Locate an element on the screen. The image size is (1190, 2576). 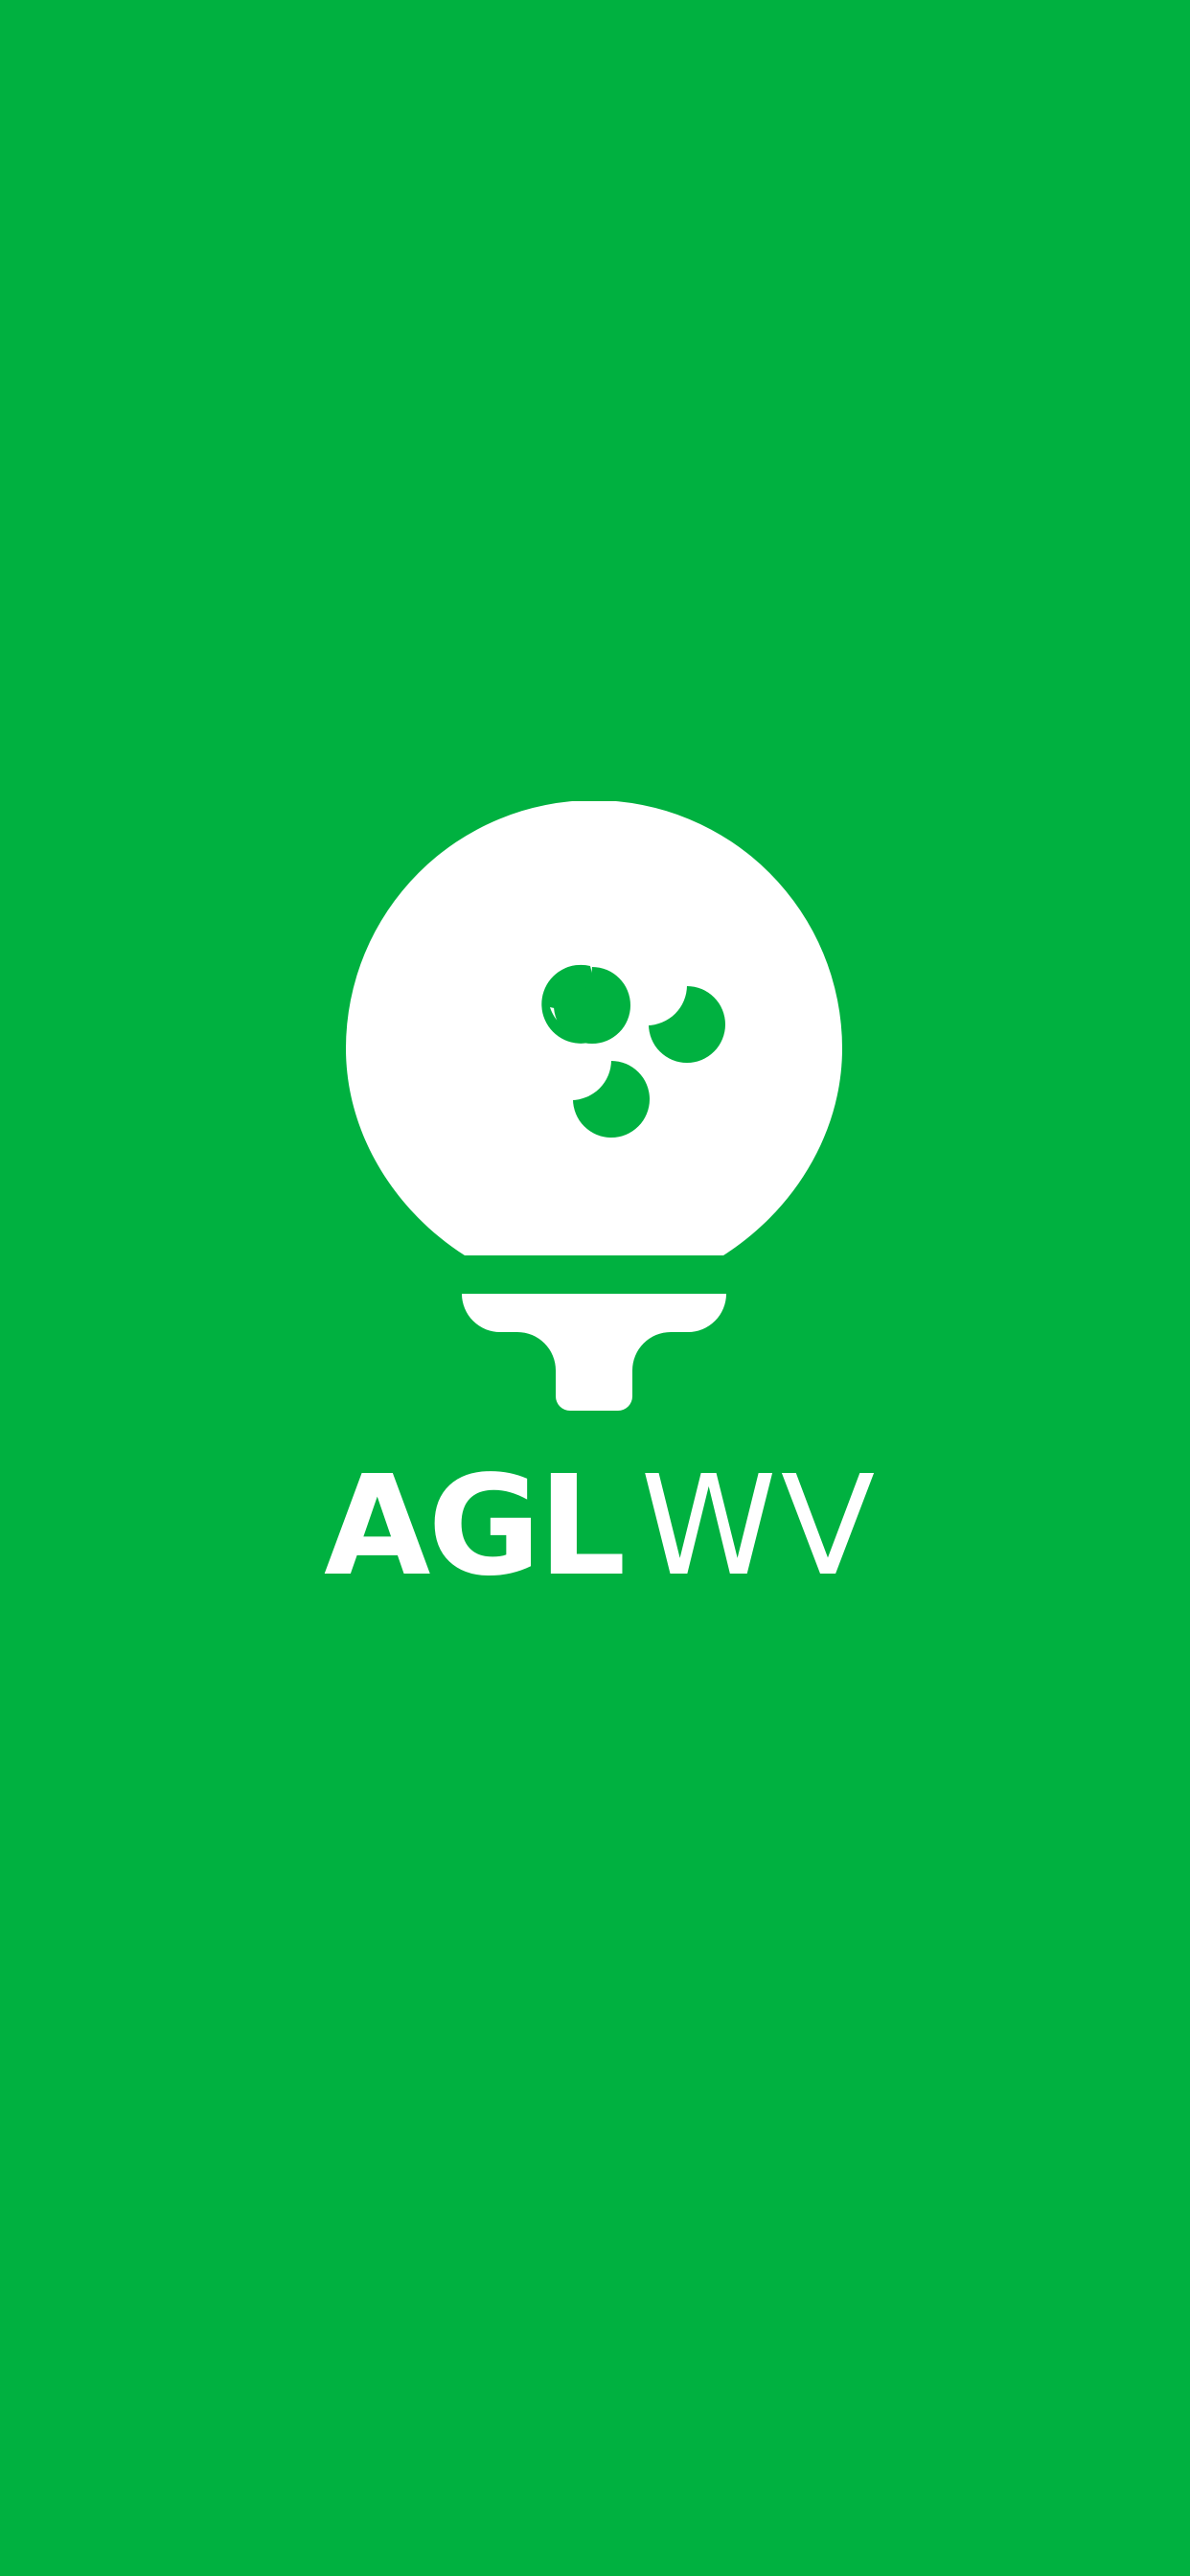
wordmark-bold-part: AGL is located at coordinates (475, 1525).